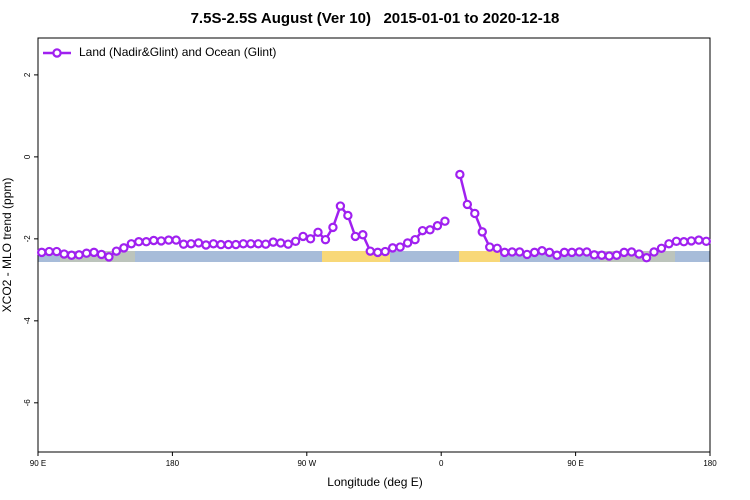 This screenshot has height=500, width=750. Describe the element at coordinates (27, 74) in the screenshot. I see `y-tick-label: 2` at that location.